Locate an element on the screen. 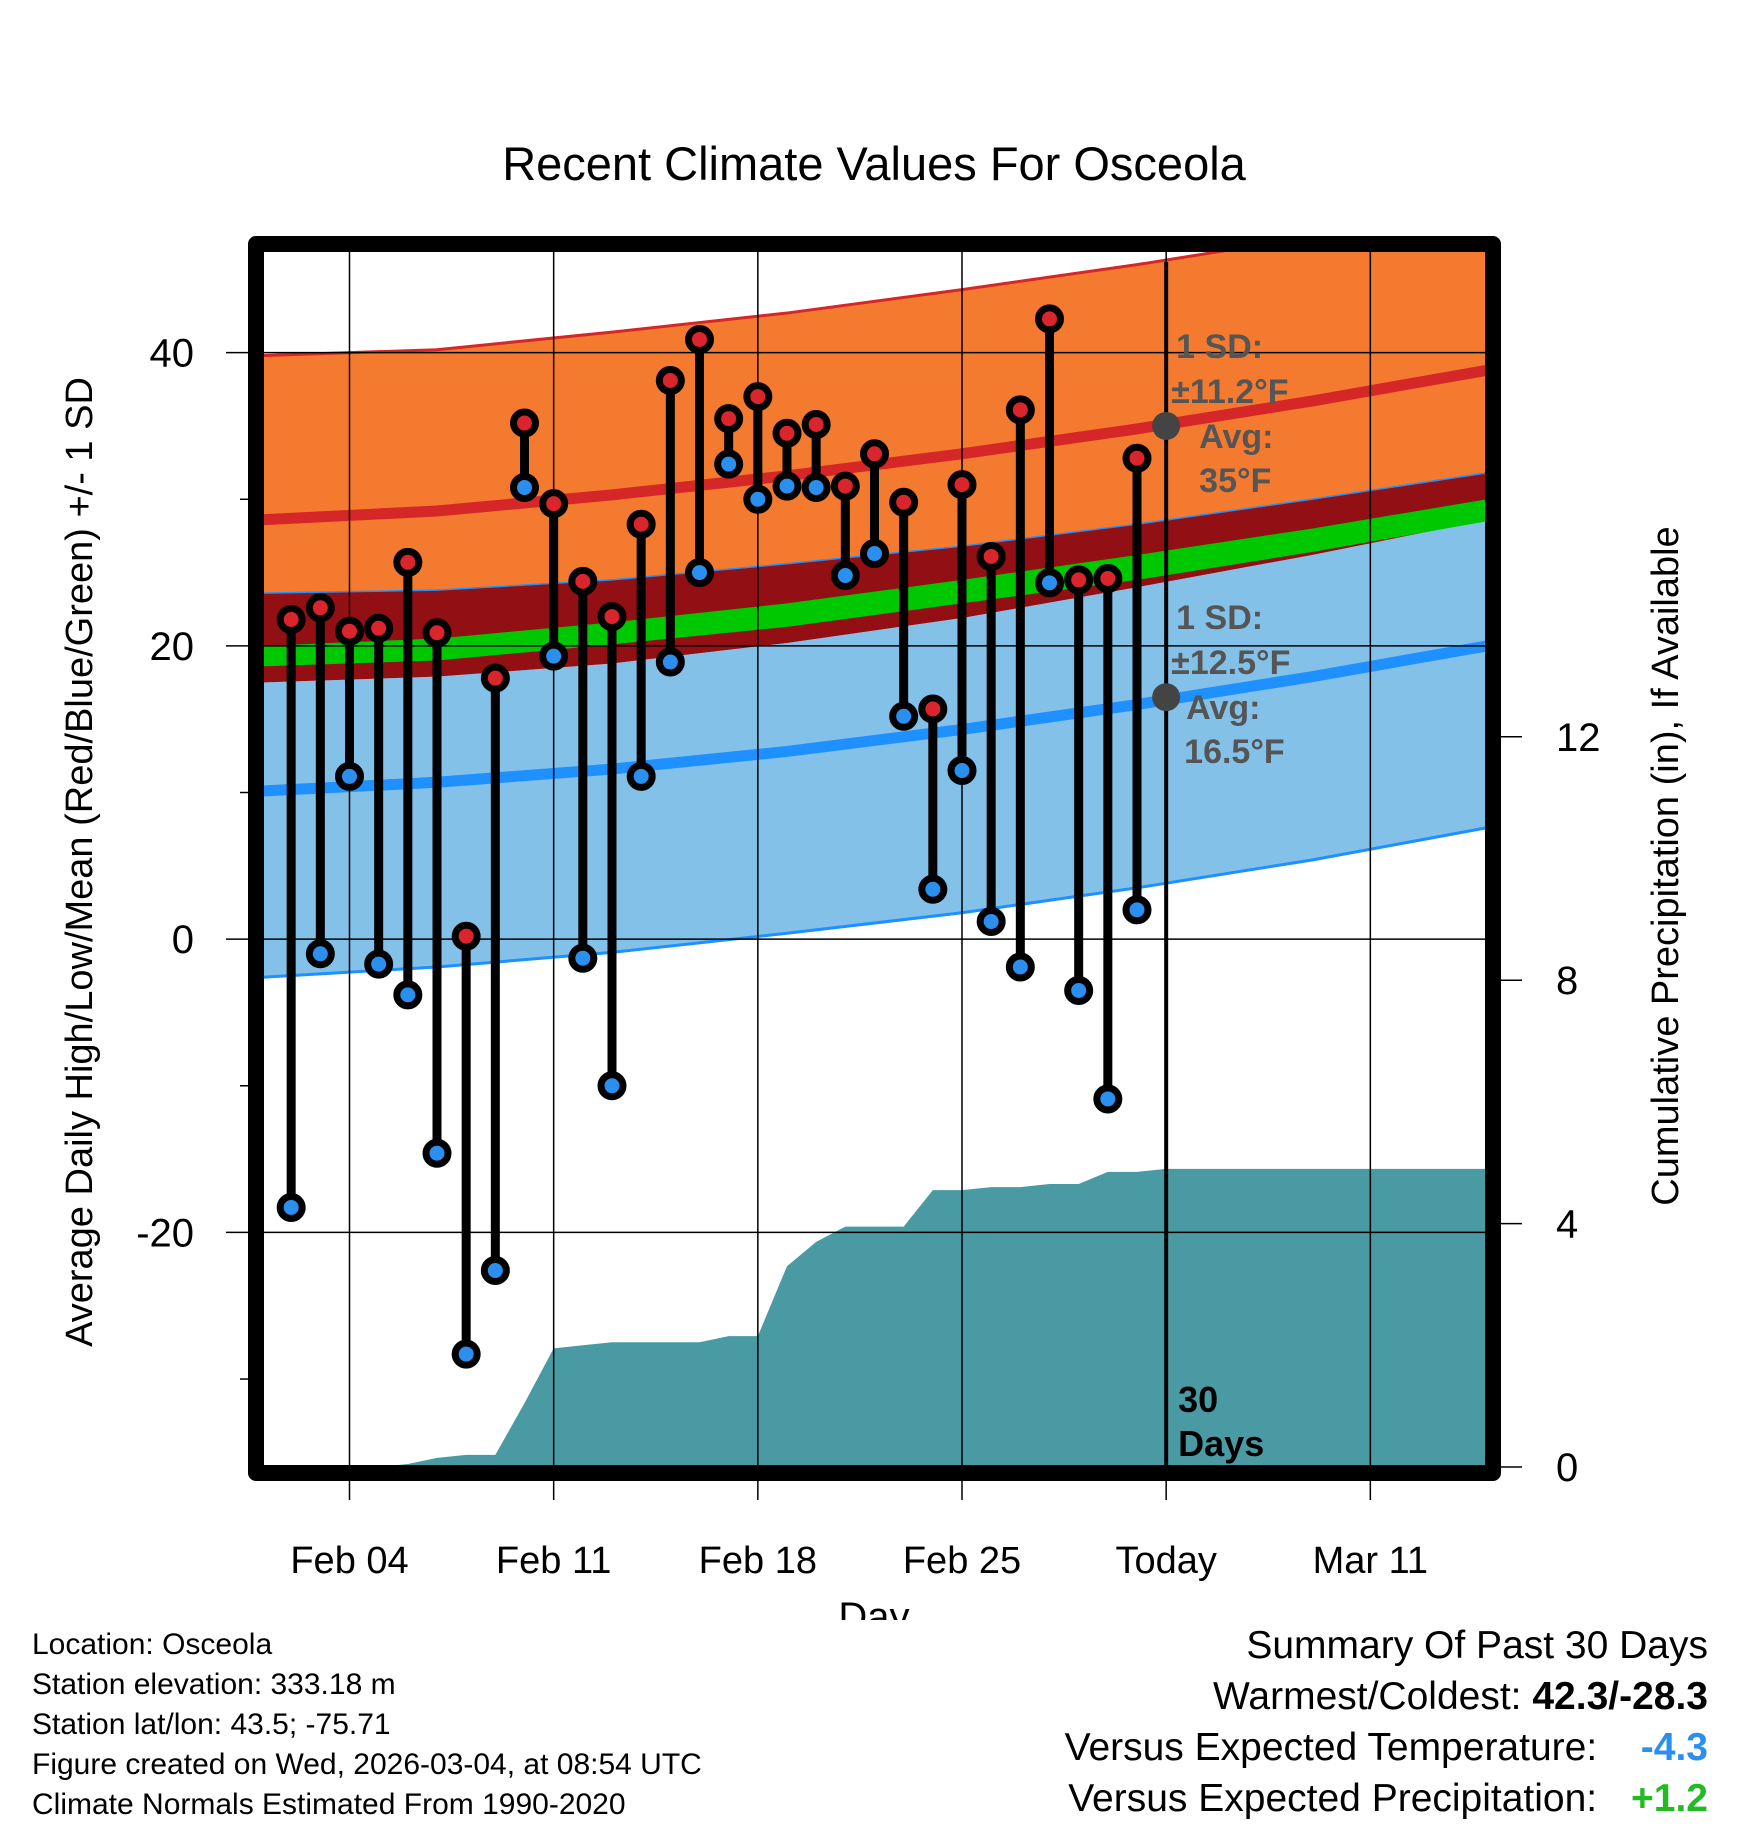 This screenshot has width=1748, height=1828. low-avg-line is located at coordinates (874, 718).